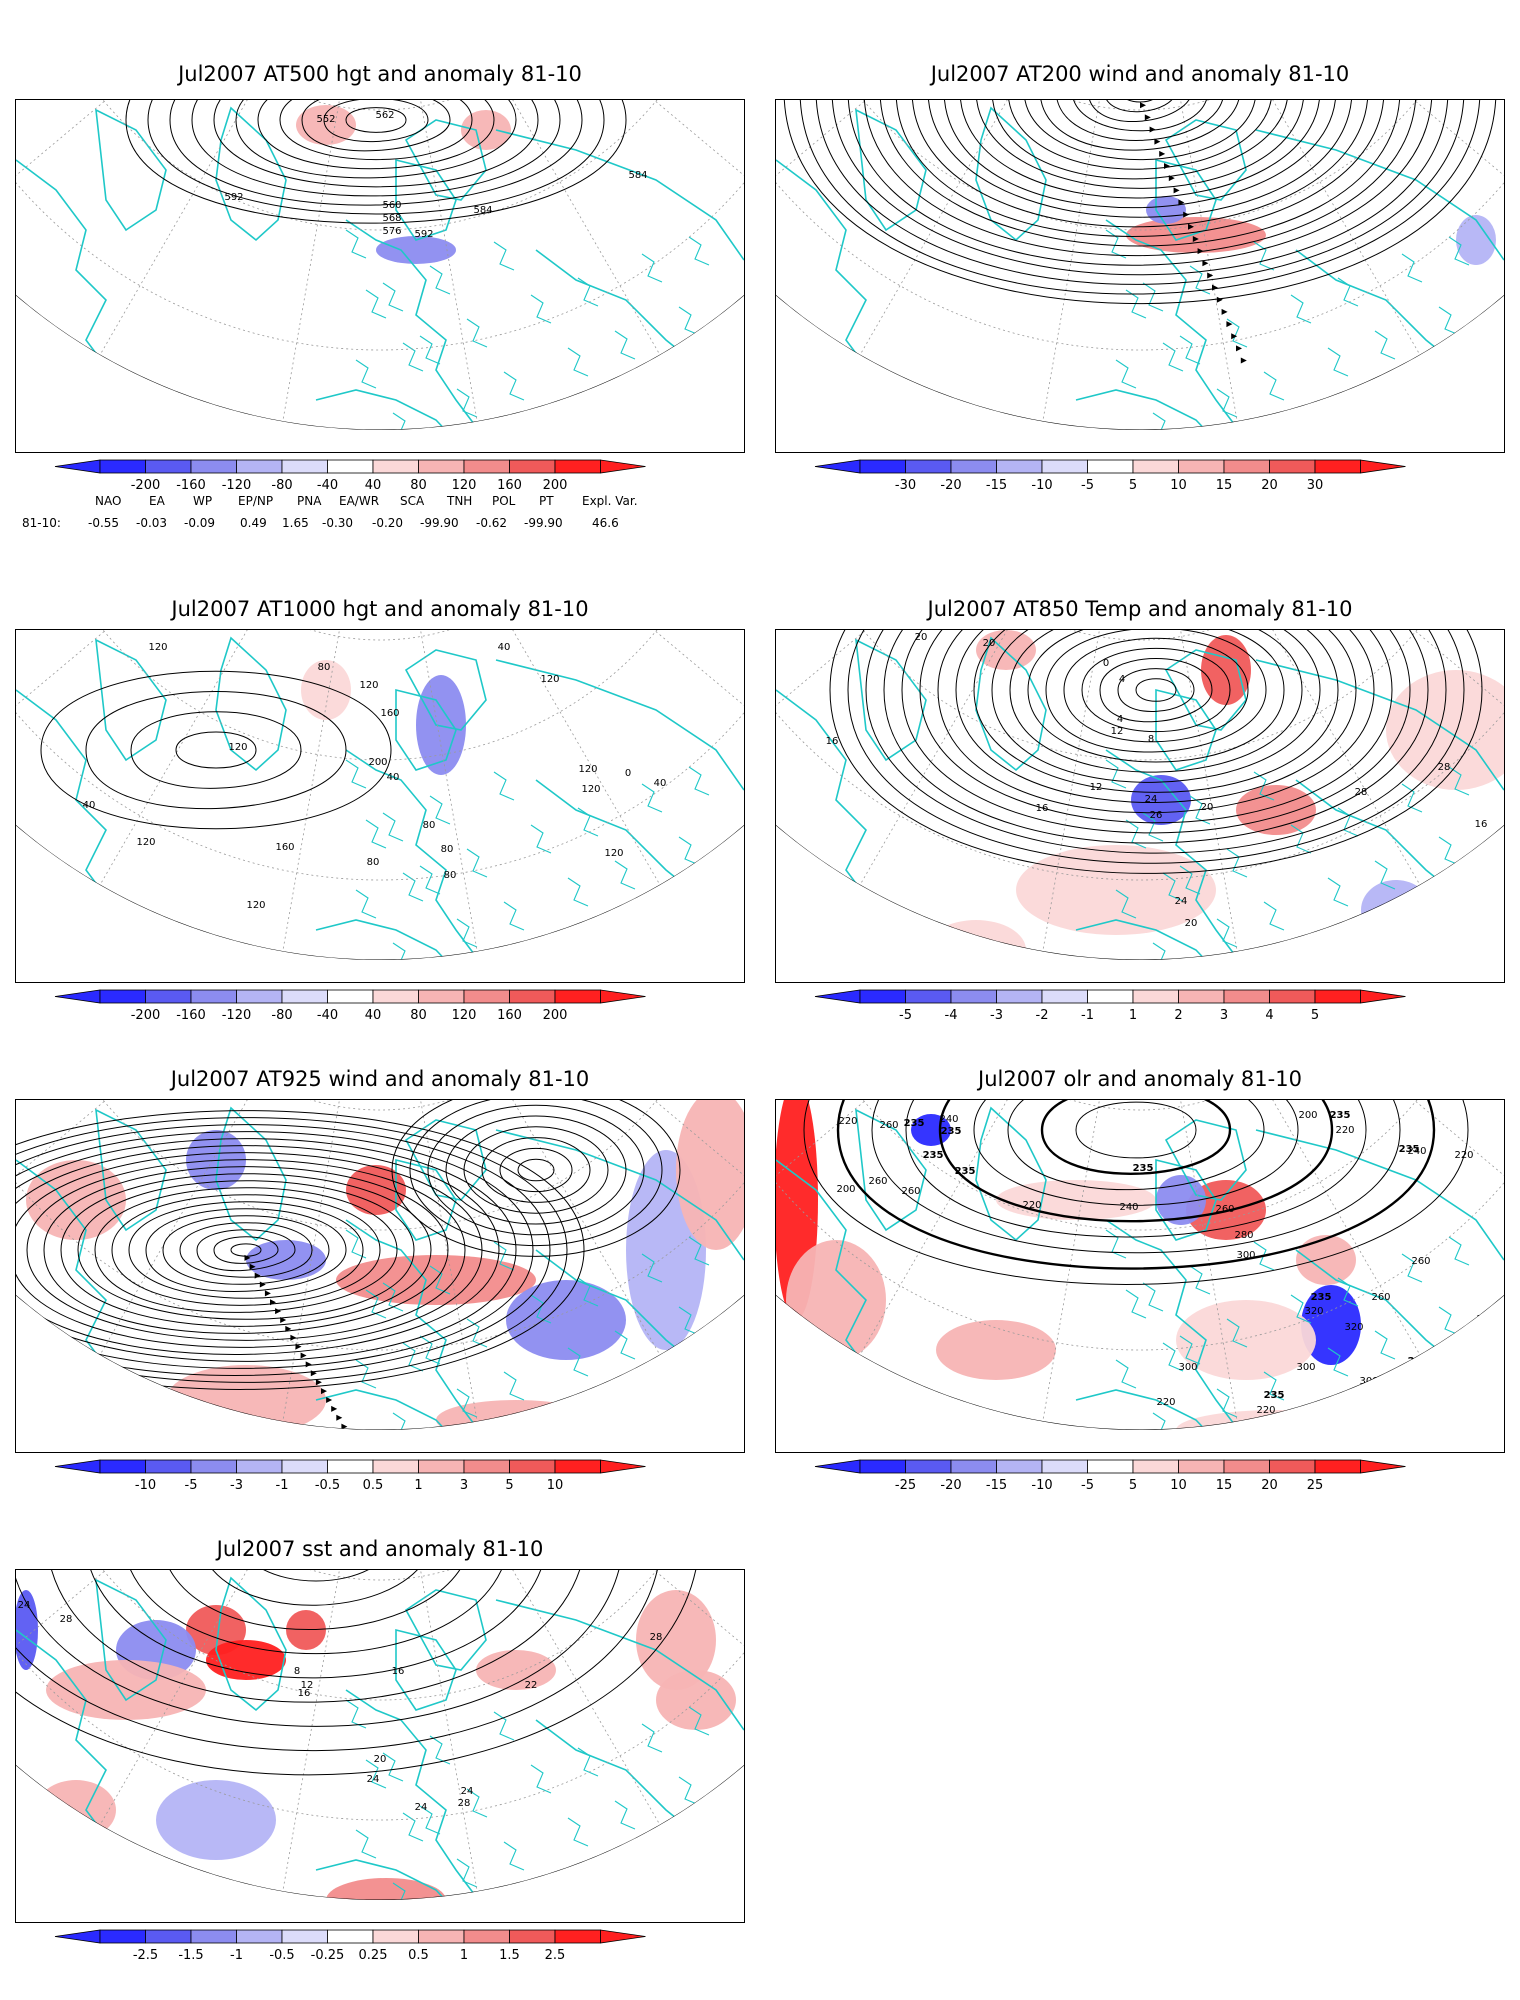  Describe the element at coordinates (1167, 1006) in the screenshot. I see `colorbar-at850: -5 -4 -3 -2 -1 1 2 3 4 5` at that location.